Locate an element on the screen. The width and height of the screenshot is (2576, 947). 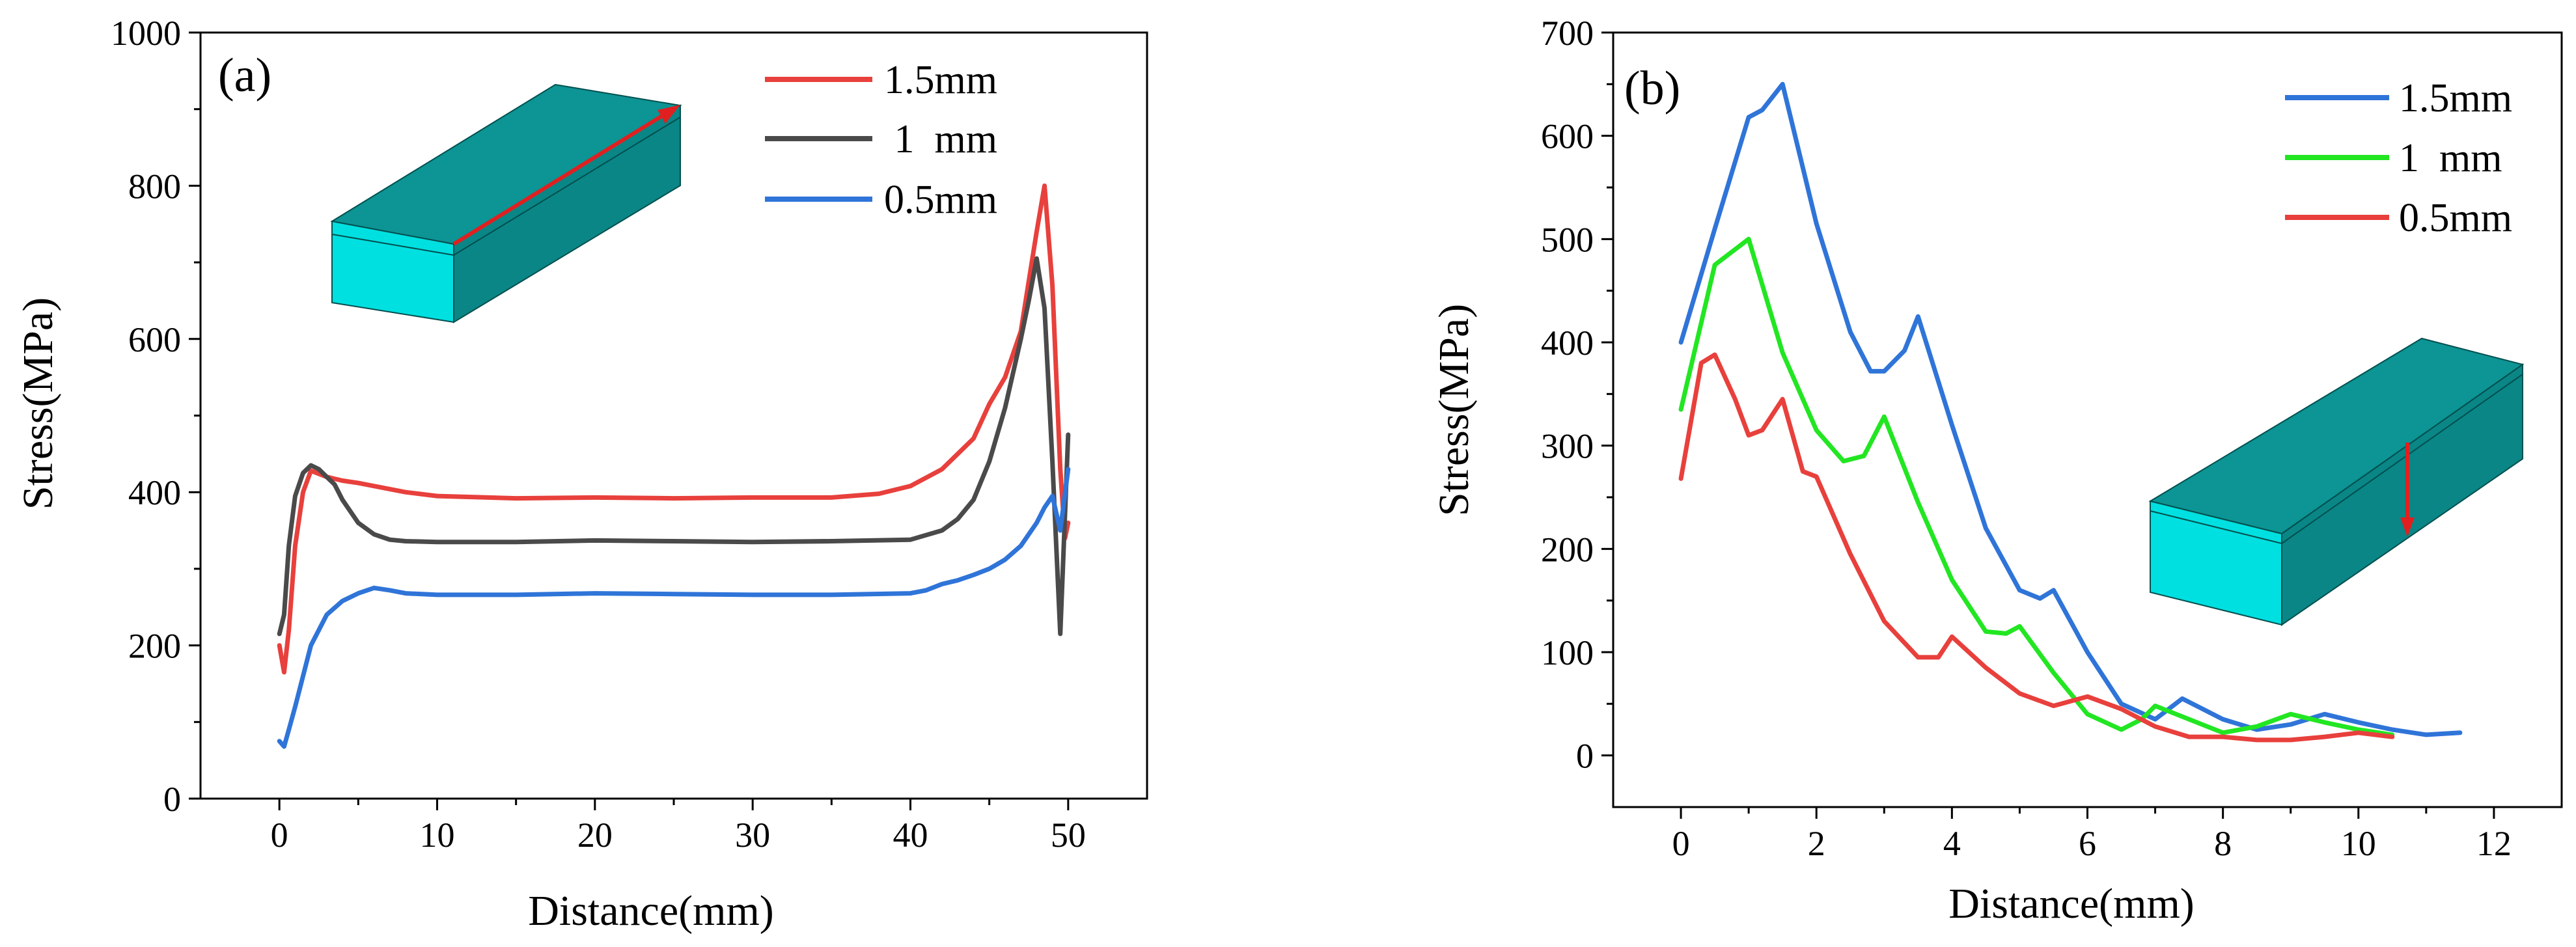
chart-b-legend: 1.5mm 1 mm 0.5mm is located at coordinates (2398, 158).